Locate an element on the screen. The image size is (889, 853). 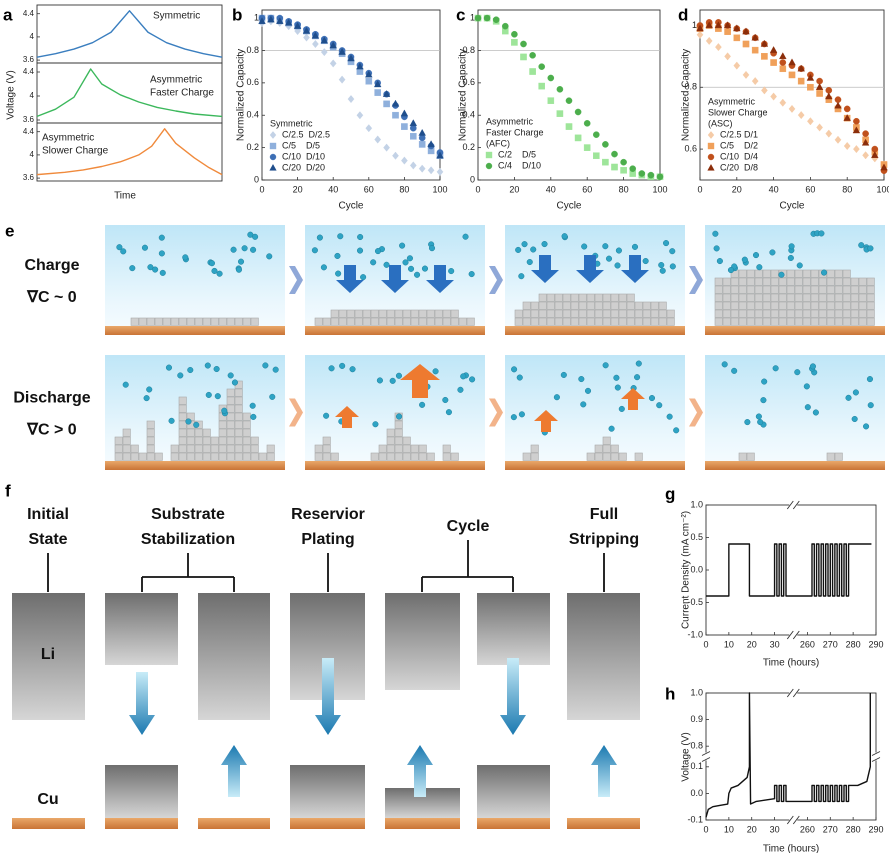
x-tick-label: 40 is located at coordinates (774, 189).